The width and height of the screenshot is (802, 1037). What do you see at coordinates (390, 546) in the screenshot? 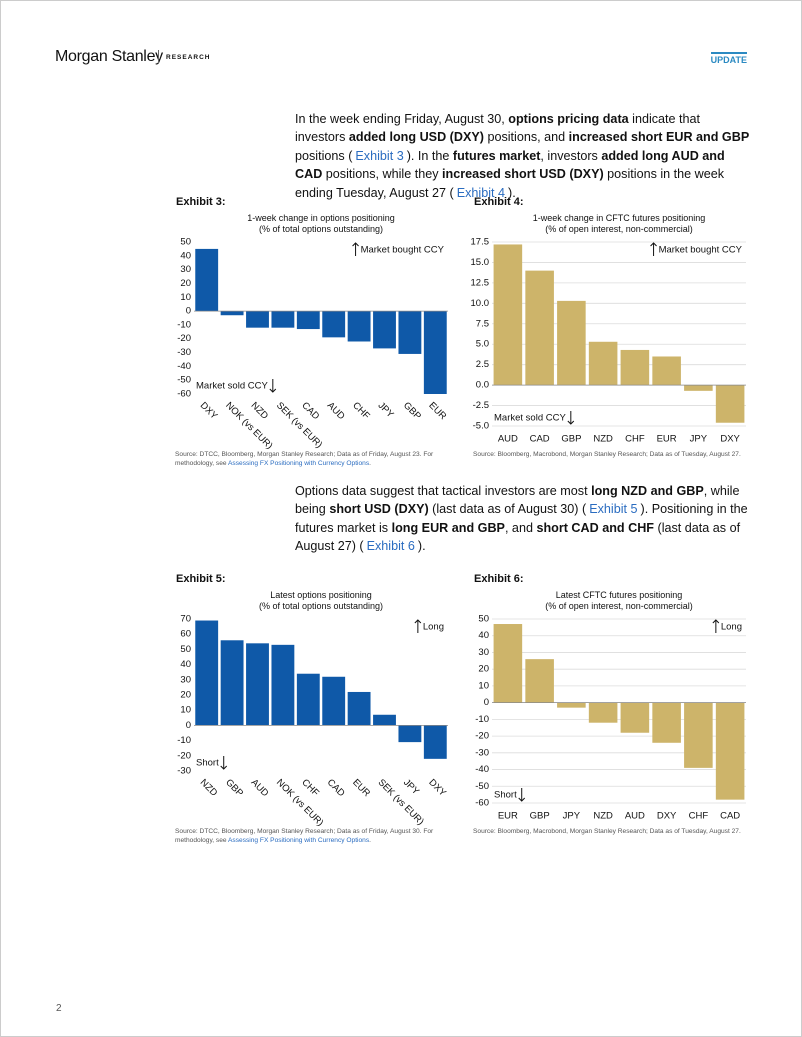
I see `link: Exhibit 6` at bounding box center [390, 546].